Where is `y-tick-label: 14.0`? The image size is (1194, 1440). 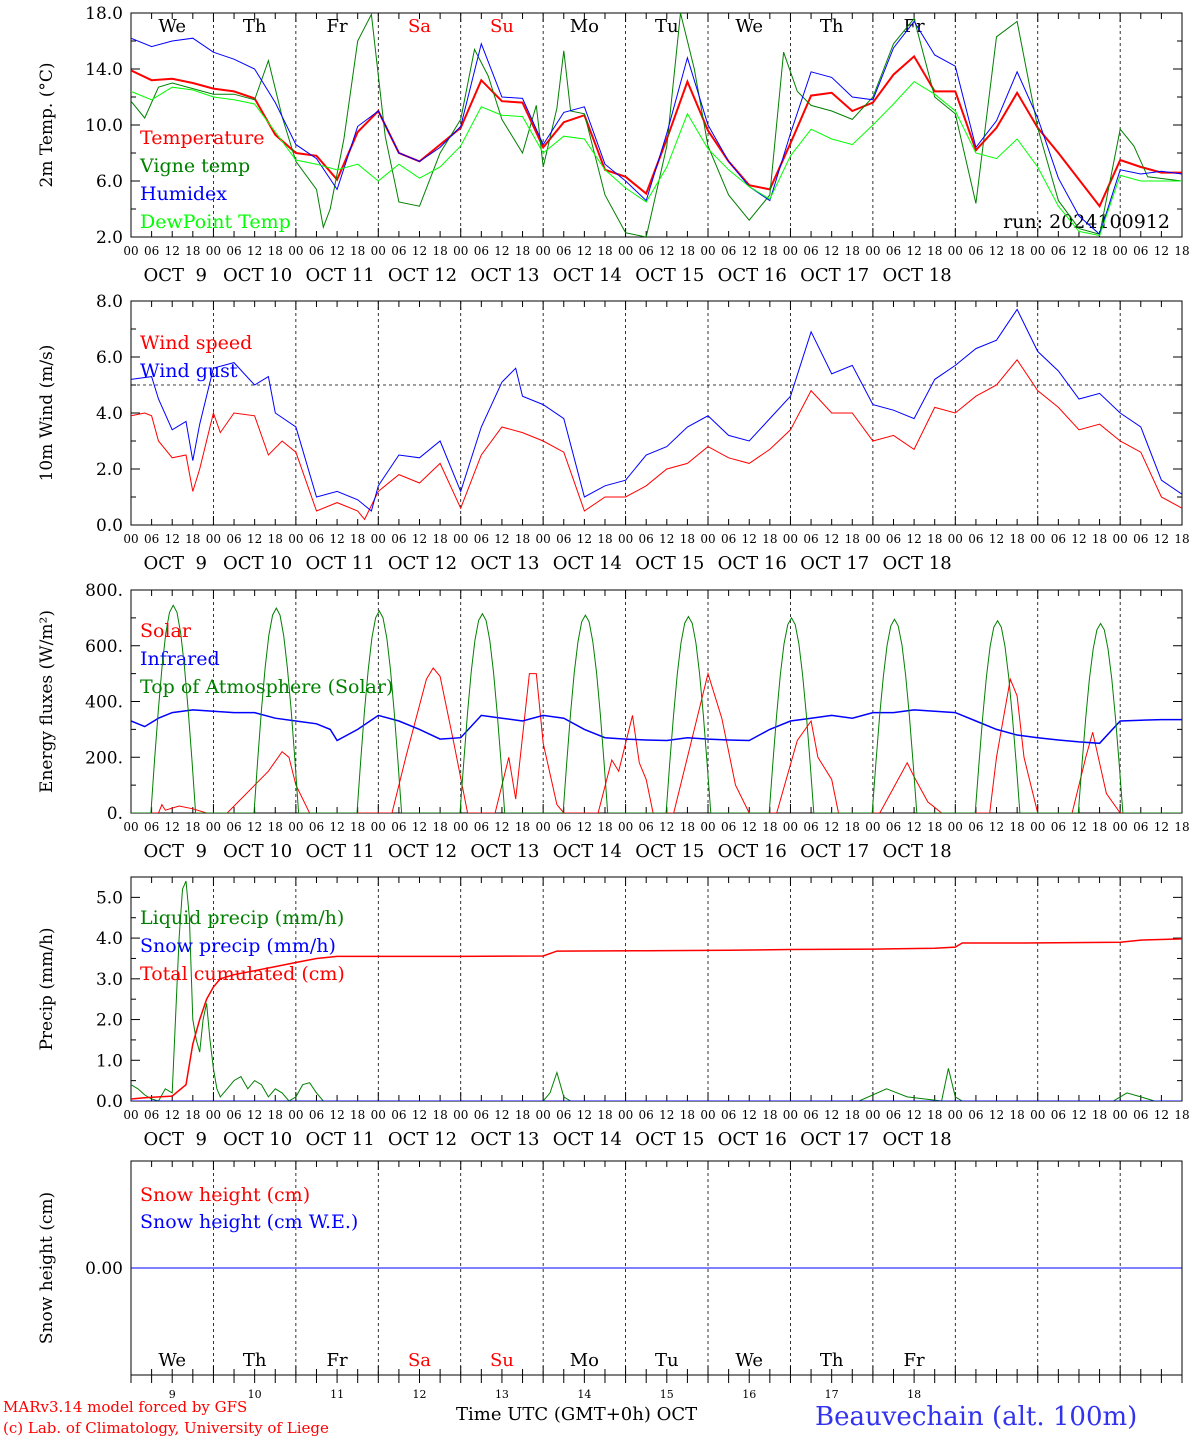 y-tick-label: 14.0 is located at coordinates (104, 70).